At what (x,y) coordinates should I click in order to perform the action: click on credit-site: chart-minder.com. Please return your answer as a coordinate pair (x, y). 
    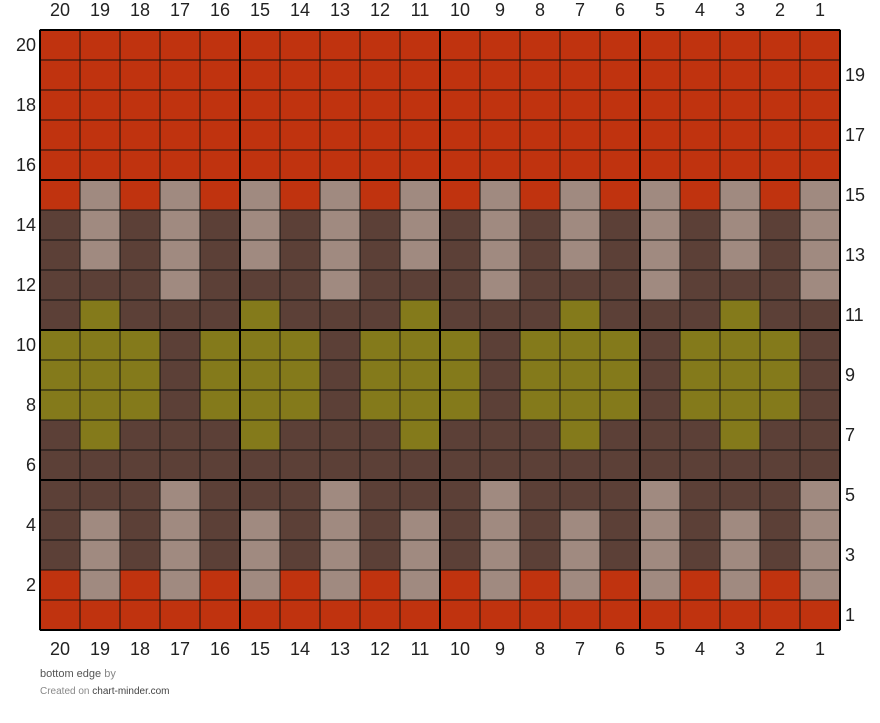
    Looking at the image, I should click on (131, 691).